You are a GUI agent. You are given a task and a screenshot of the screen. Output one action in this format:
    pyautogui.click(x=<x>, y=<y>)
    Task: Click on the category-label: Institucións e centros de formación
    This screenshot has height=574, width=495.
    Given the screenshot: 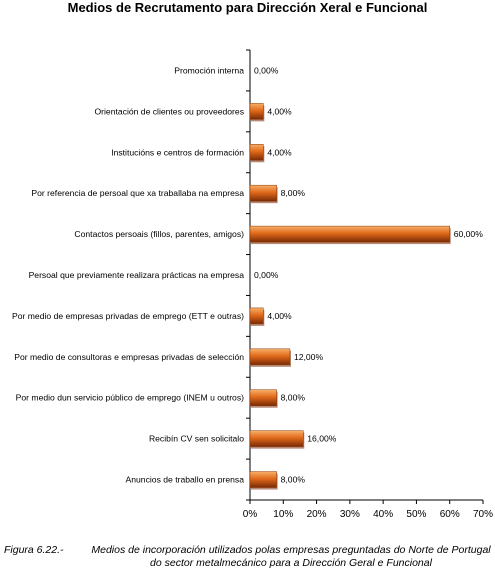 What is the action you would take?
    pyautogui.click(x=177, y=152)
    